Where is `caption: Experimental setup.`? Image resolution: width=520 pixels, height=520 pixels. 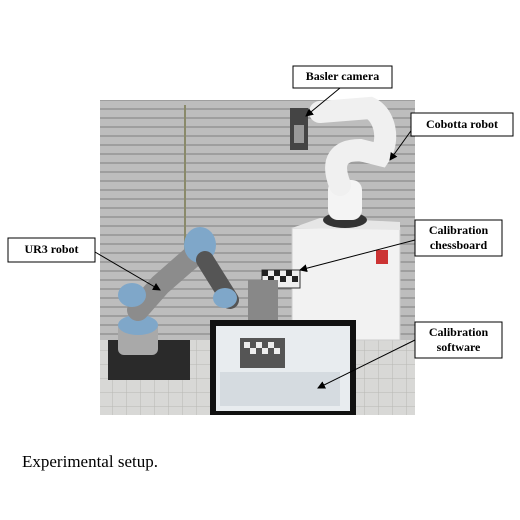 caption: Experimental setup. is located at coordinates (90, 461).